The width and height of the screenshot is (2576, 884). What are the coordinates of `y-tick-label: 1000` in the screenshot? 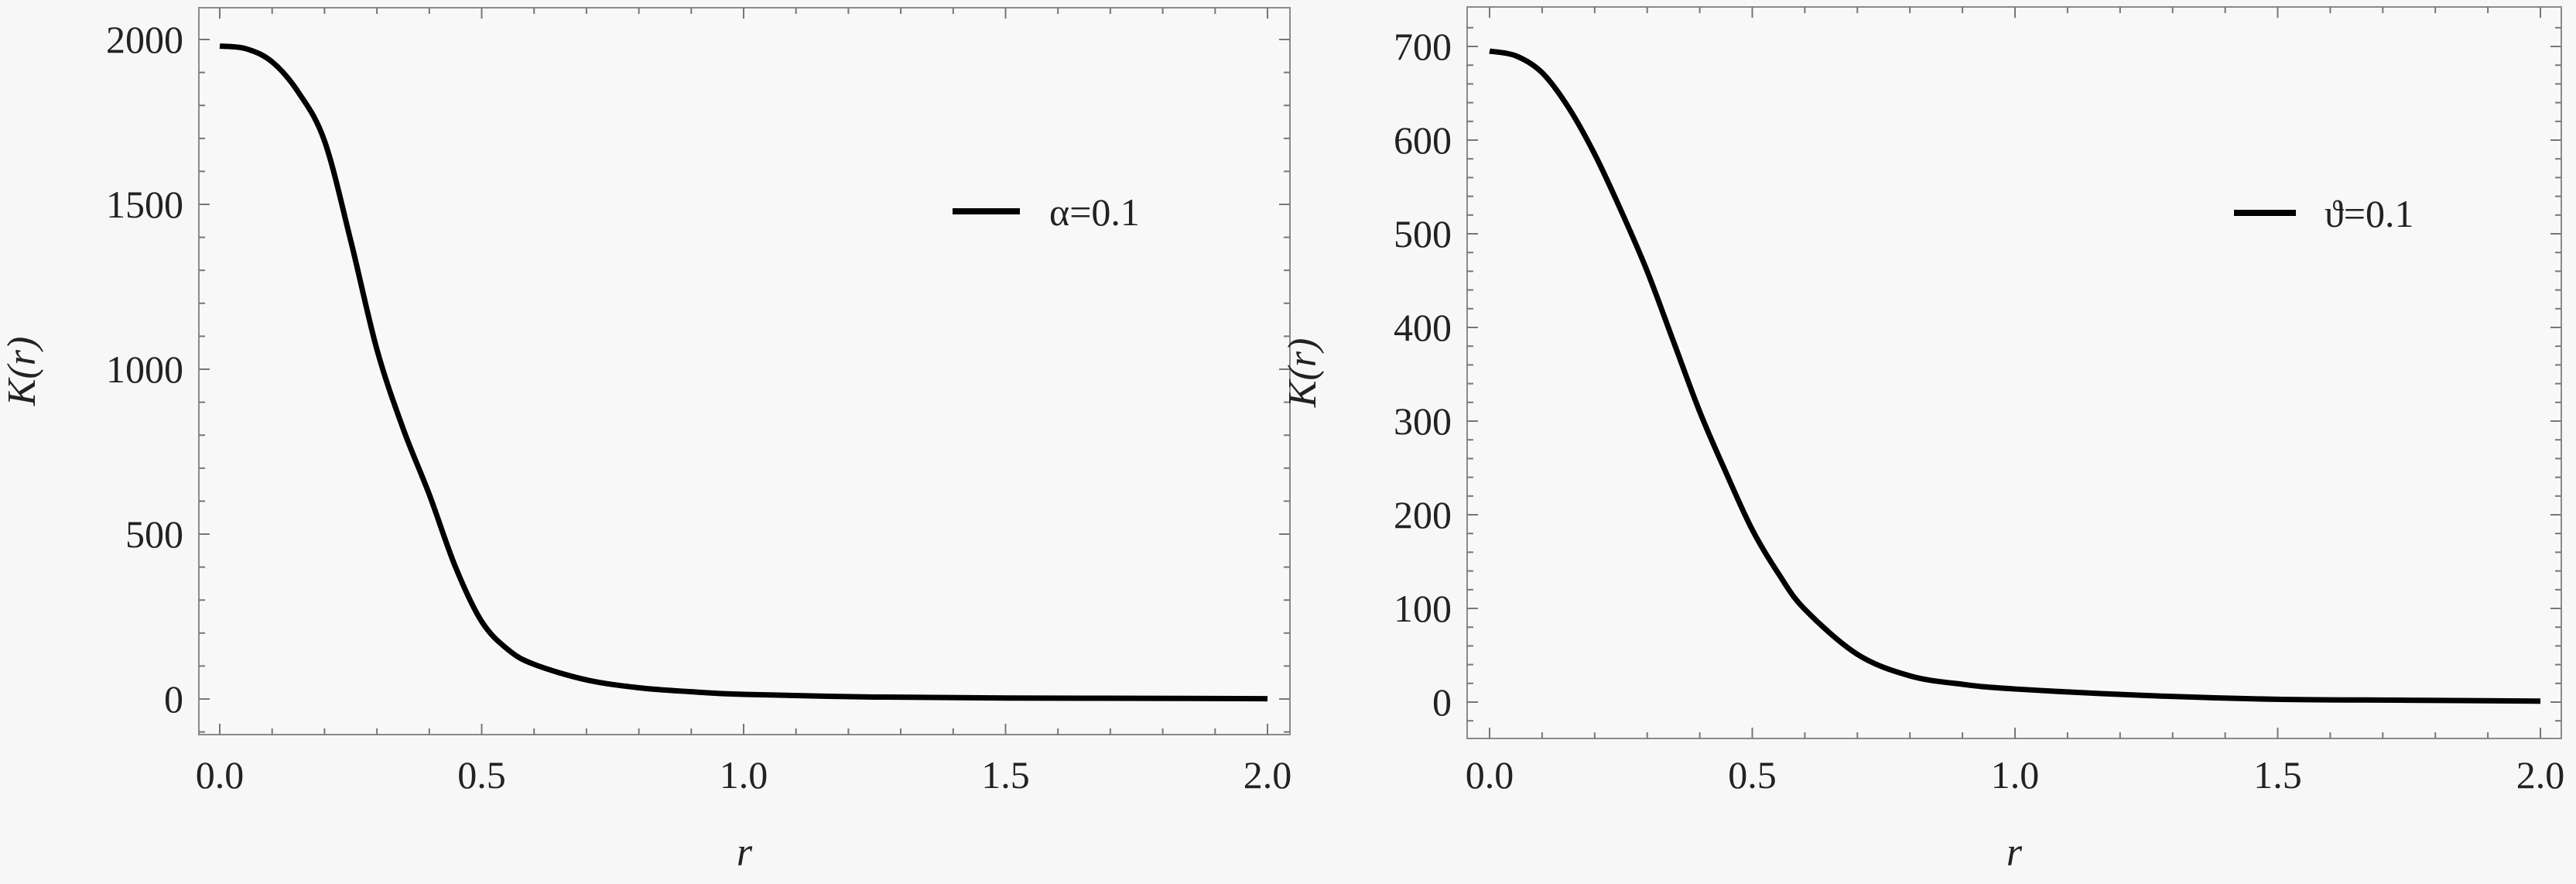 It's located at (145, 369).